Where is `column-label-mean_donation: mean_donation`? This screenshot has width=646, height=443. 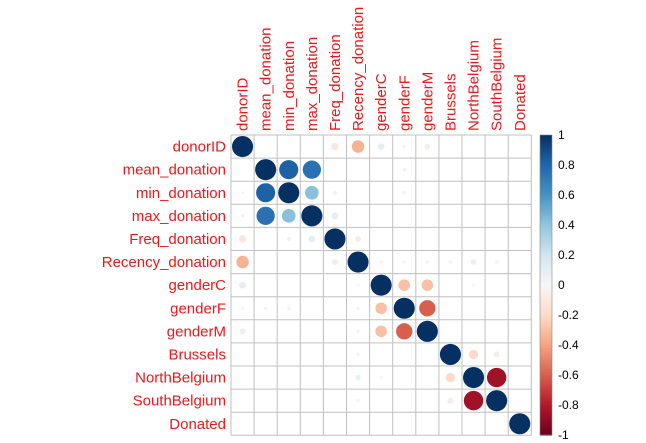 column-label-mean_donation: mean_donation is located at coordinates (266, 79).